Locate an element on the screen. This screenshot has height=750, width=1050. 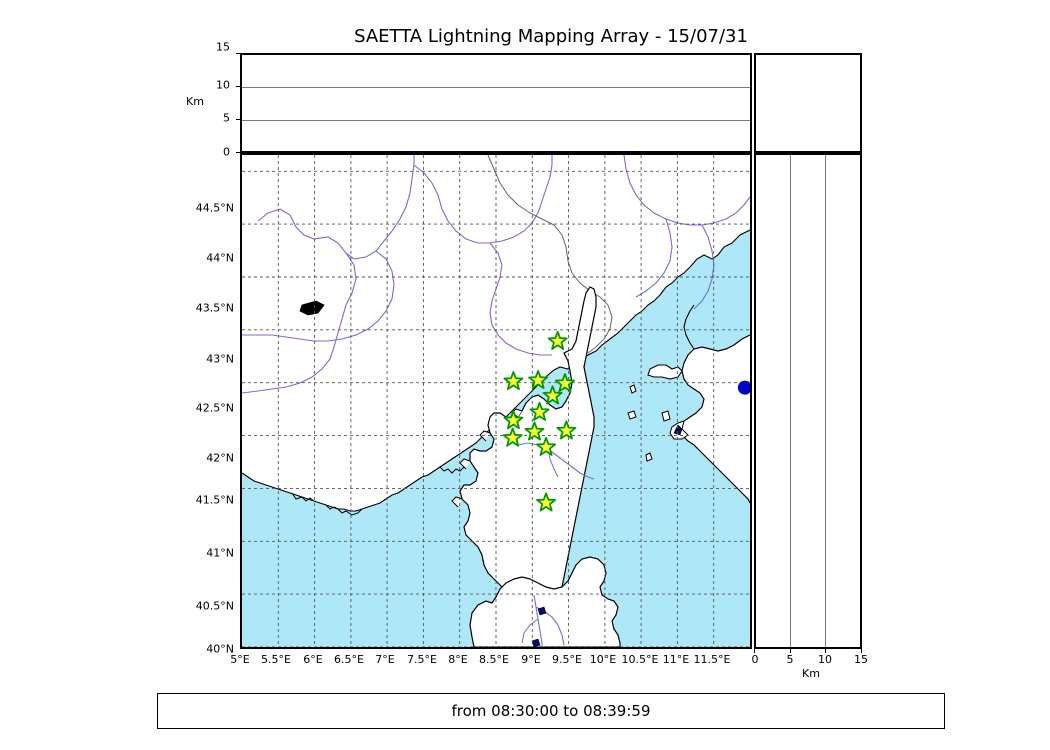
time-range-bar: from 08:30:00 to 08:39:59 is located at coordinates (551, 711).